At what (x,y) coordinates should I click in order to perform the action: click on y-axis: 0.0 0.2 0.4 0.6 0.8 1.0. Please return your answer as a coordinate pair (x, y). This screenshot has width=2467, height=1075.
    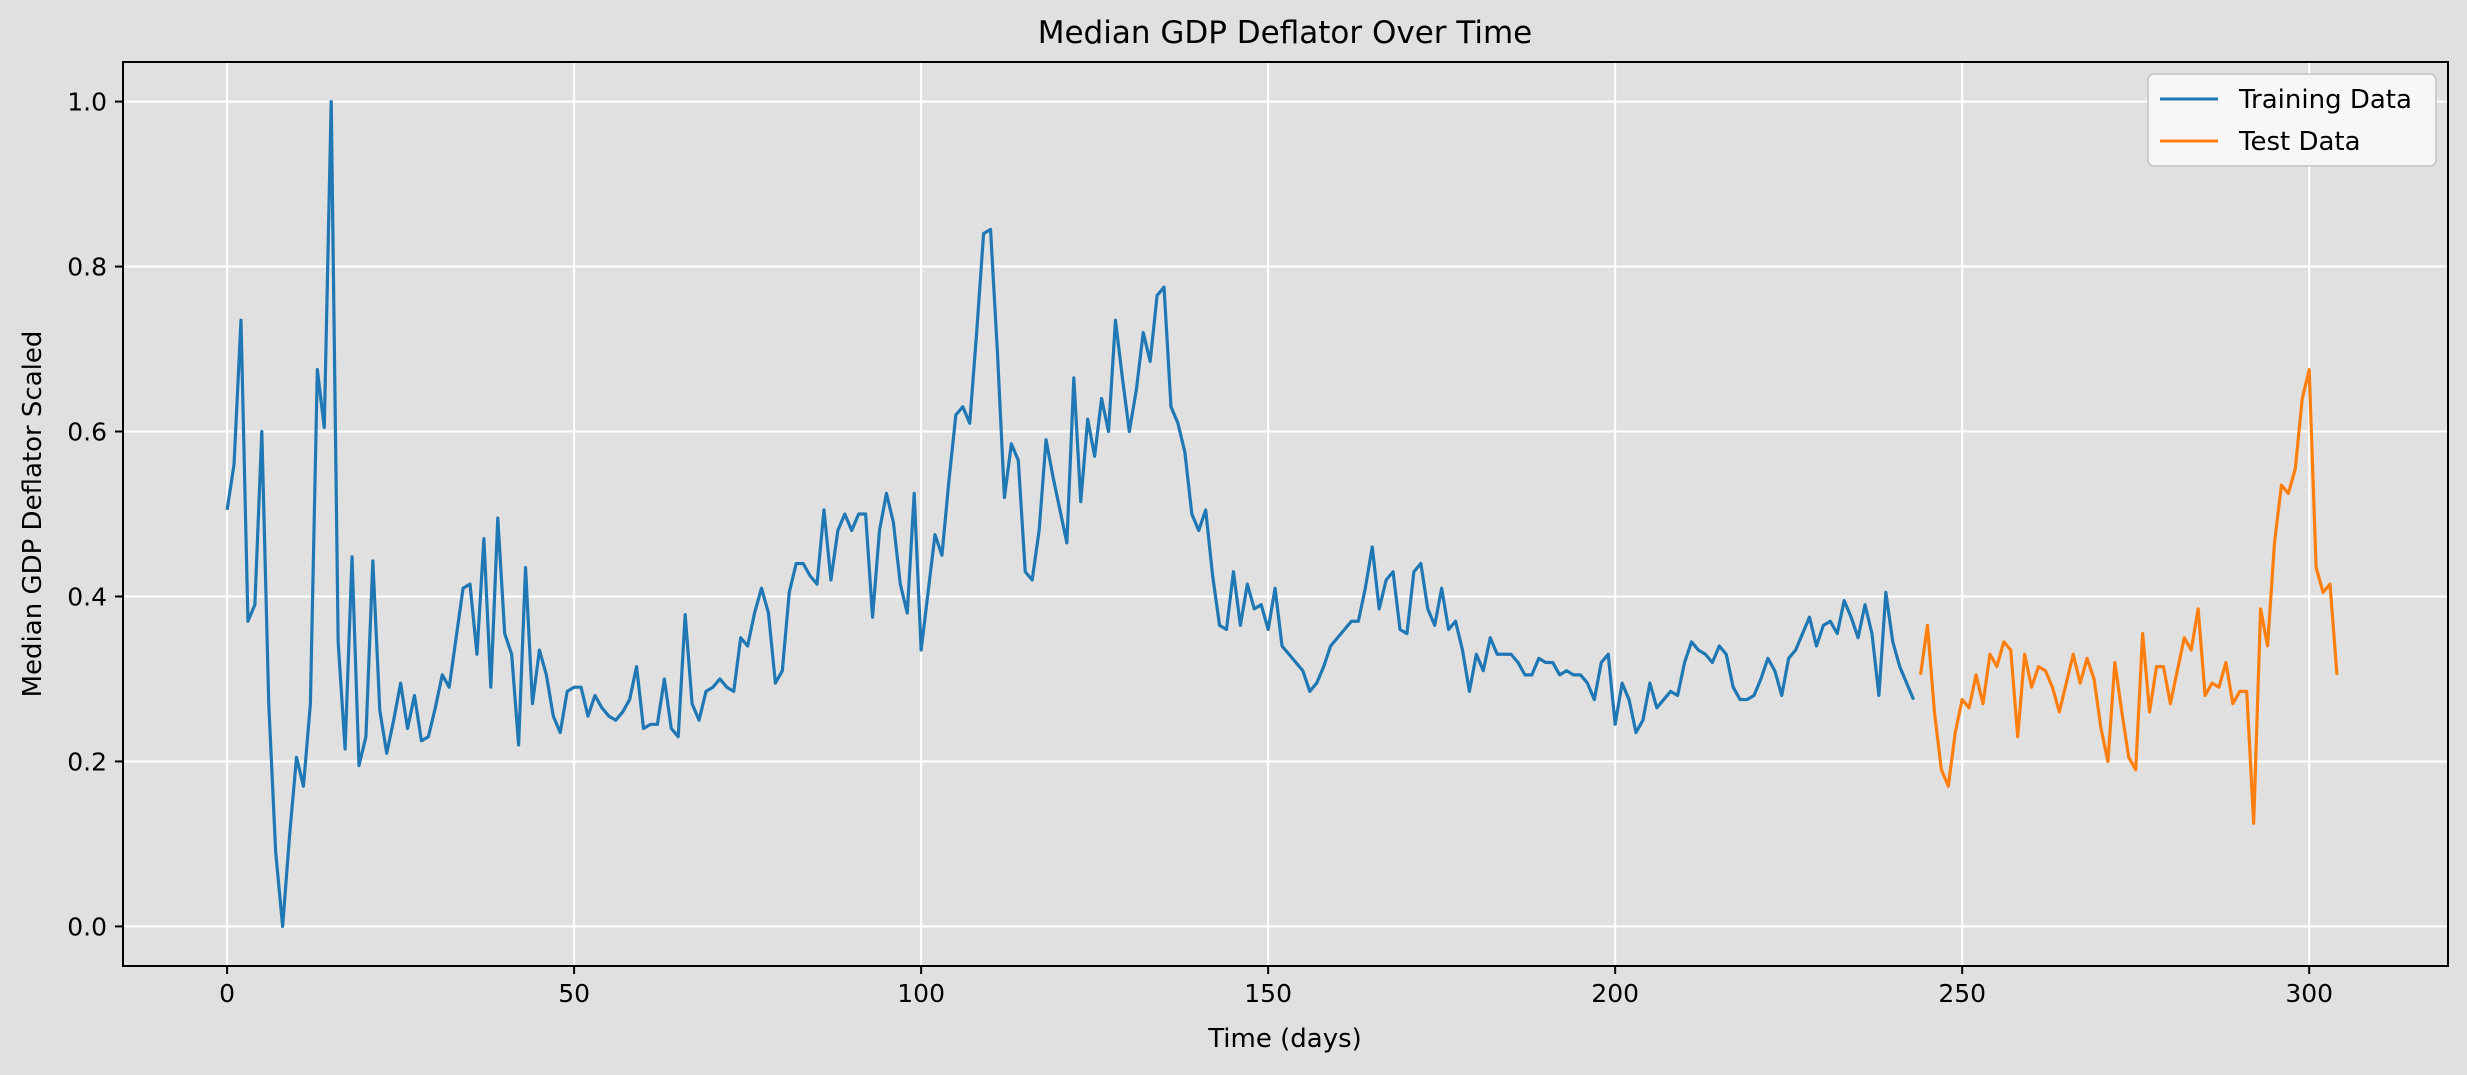
    Looking at the image, I should click on (95, 514).